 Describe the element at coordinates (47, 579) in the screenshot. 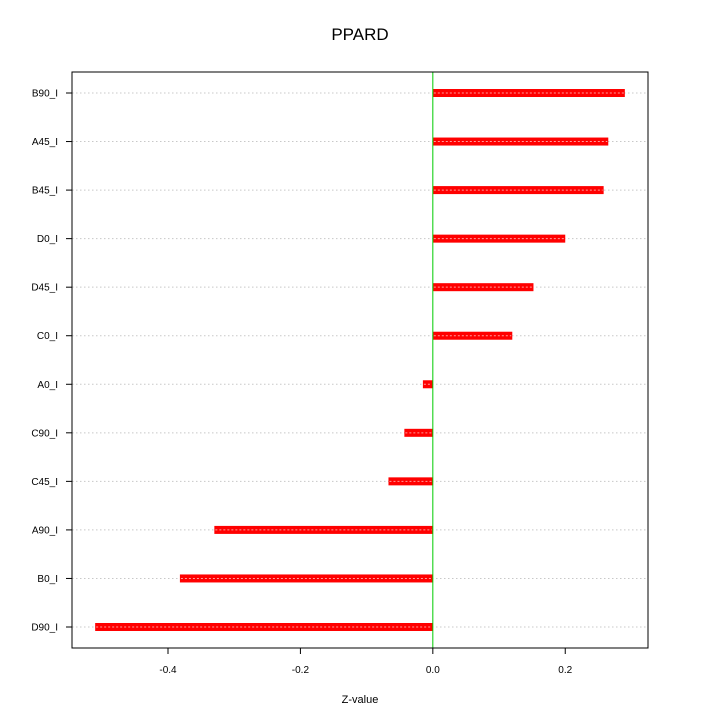

I see `y-tick-label: B0_I` at that location.